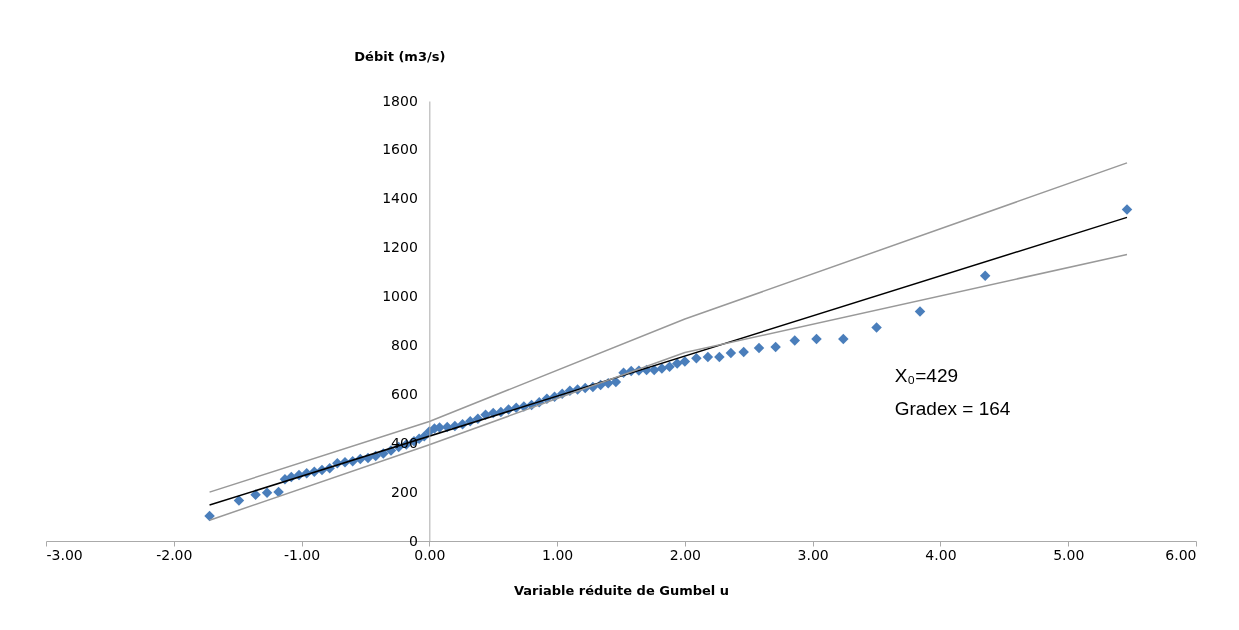 This screenshot has height=630, width=1239. Describe the element at coordinates (400, 247) in the screenshot. I see `y-tick-label: 1200` at that location.